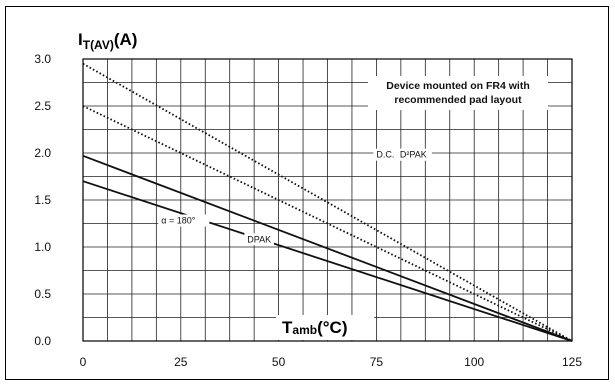 Image resolution: width=615 pixels, height=387 pixels. What do you see at coordinates (181, 362) in the screenshot?
I see `x-tick-label: 25` at bounding box center [181, 362].